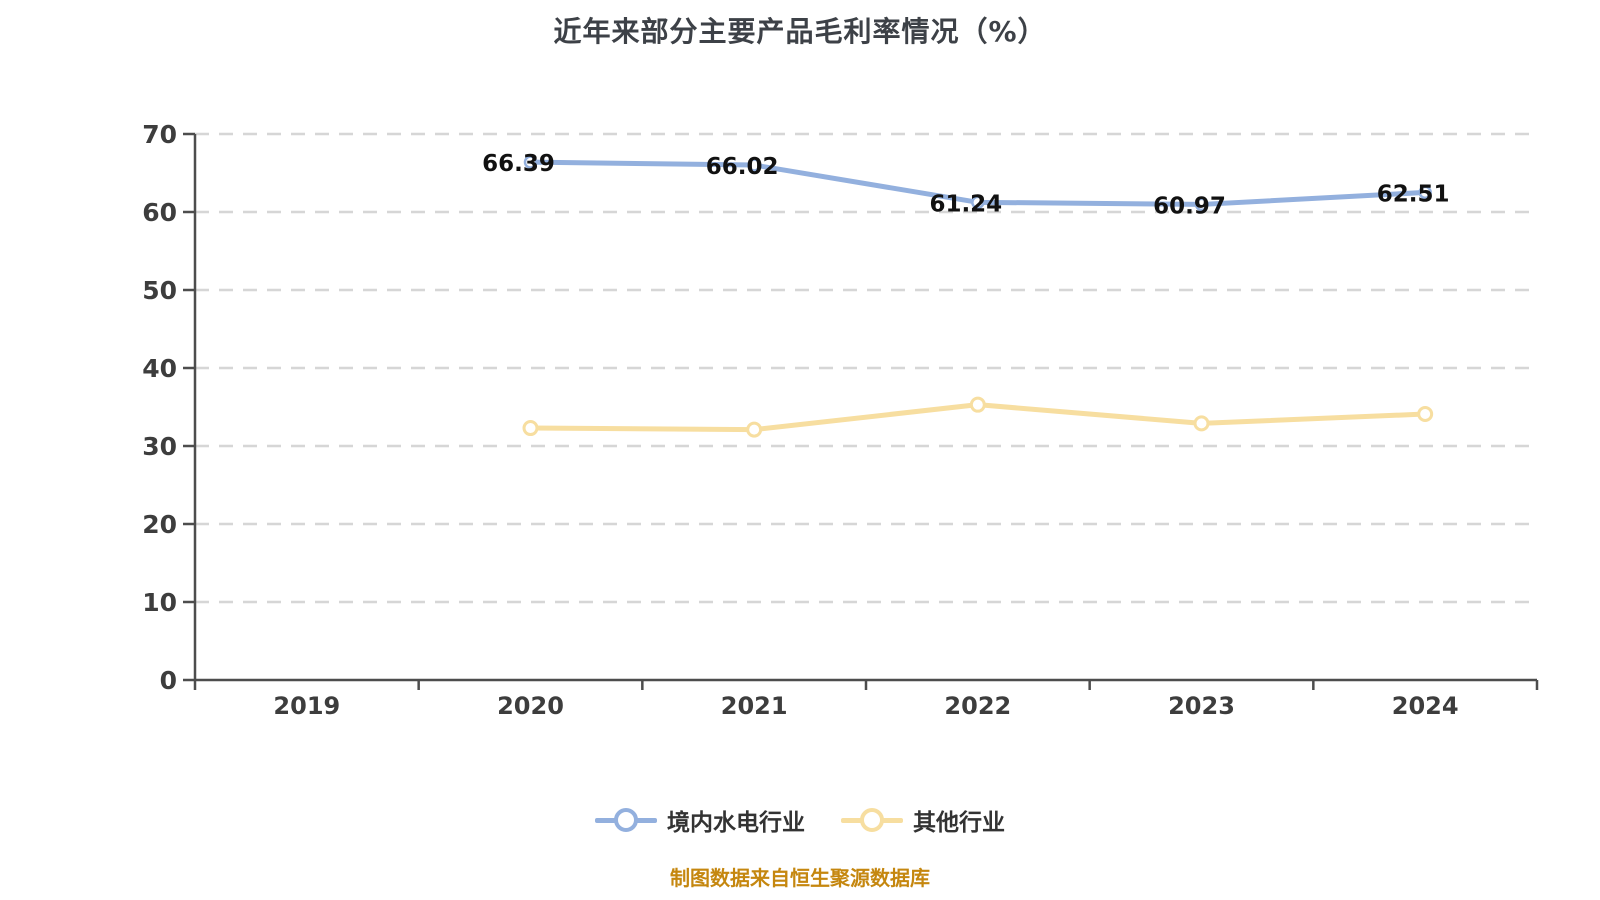  What do you see at coordinates (978, 202) in the screenshot?
I see `series-0-point-2022` at bounding box center [978, 202].